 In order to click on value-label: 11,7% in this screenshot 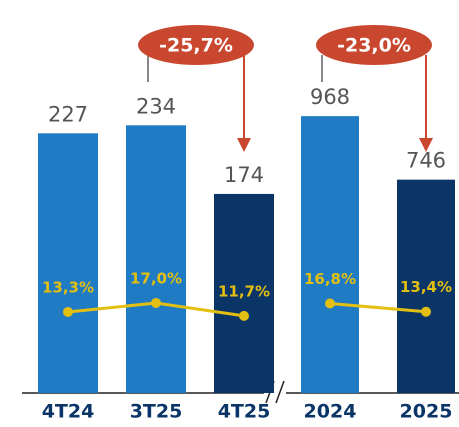, I will do `click(244, 291)`.